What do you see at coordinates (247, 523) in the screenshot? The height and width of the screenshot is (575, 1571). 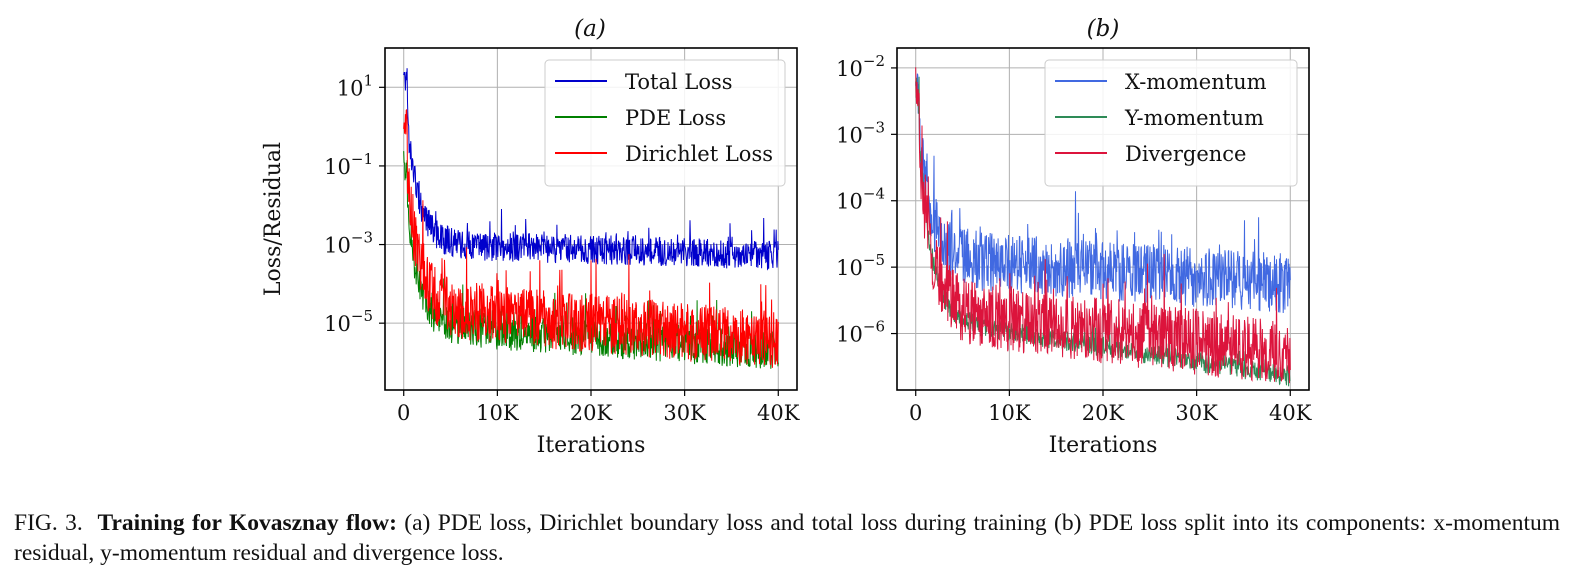 I see `caption-bold-title: Training for Kovasznay flow:` at bounding box center [247, 523].